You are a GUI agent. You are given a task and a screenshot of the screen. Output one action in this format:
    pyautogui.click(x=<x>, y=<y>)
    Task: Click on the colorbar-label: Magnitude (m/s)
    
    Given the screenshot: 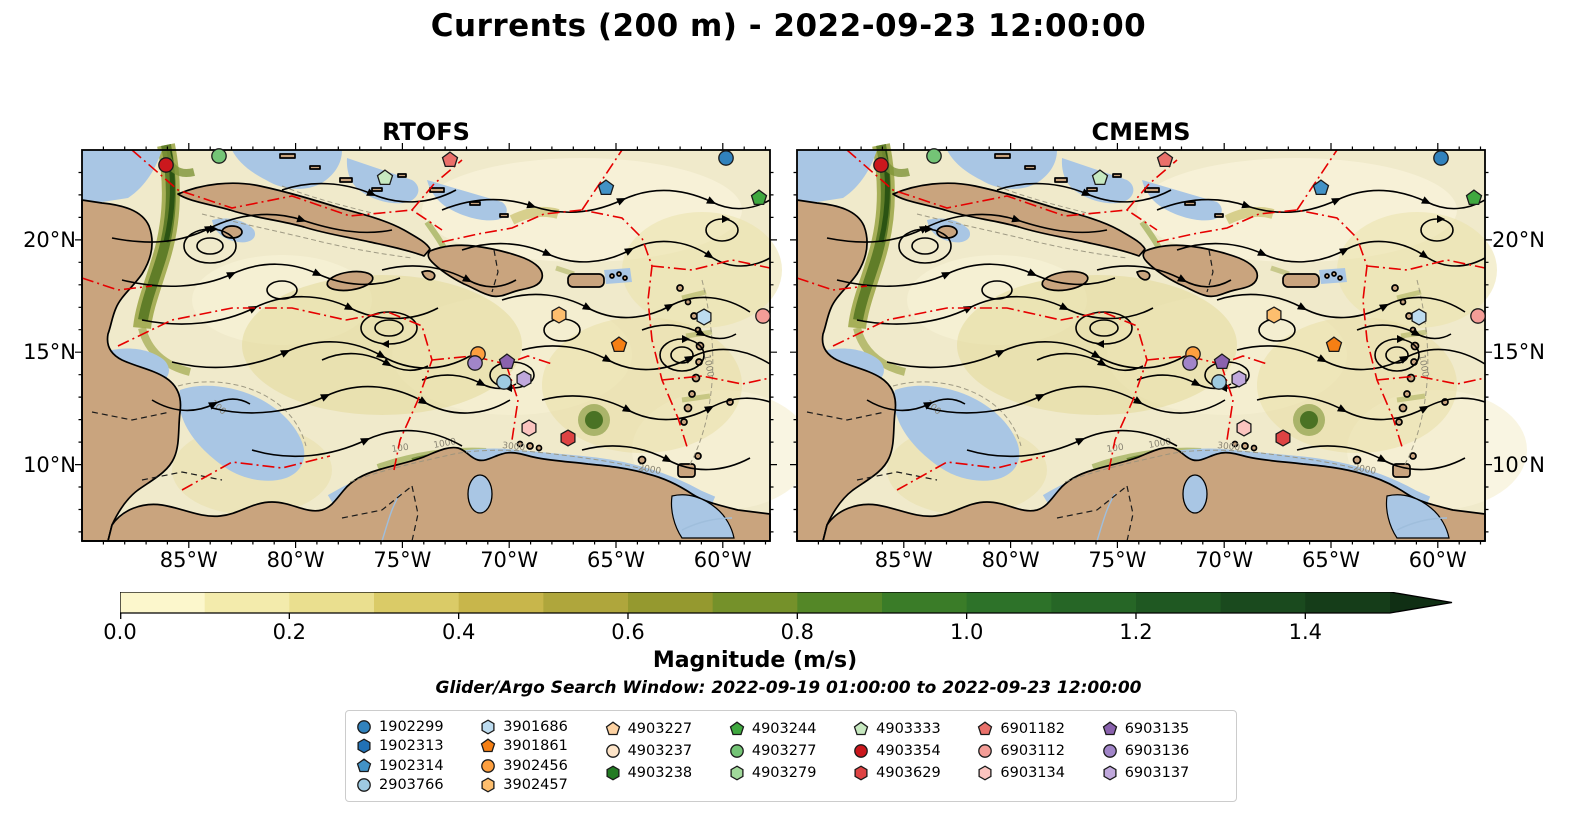 What is the action you would take?
    pyautogui.click(x=755, y=660)
    